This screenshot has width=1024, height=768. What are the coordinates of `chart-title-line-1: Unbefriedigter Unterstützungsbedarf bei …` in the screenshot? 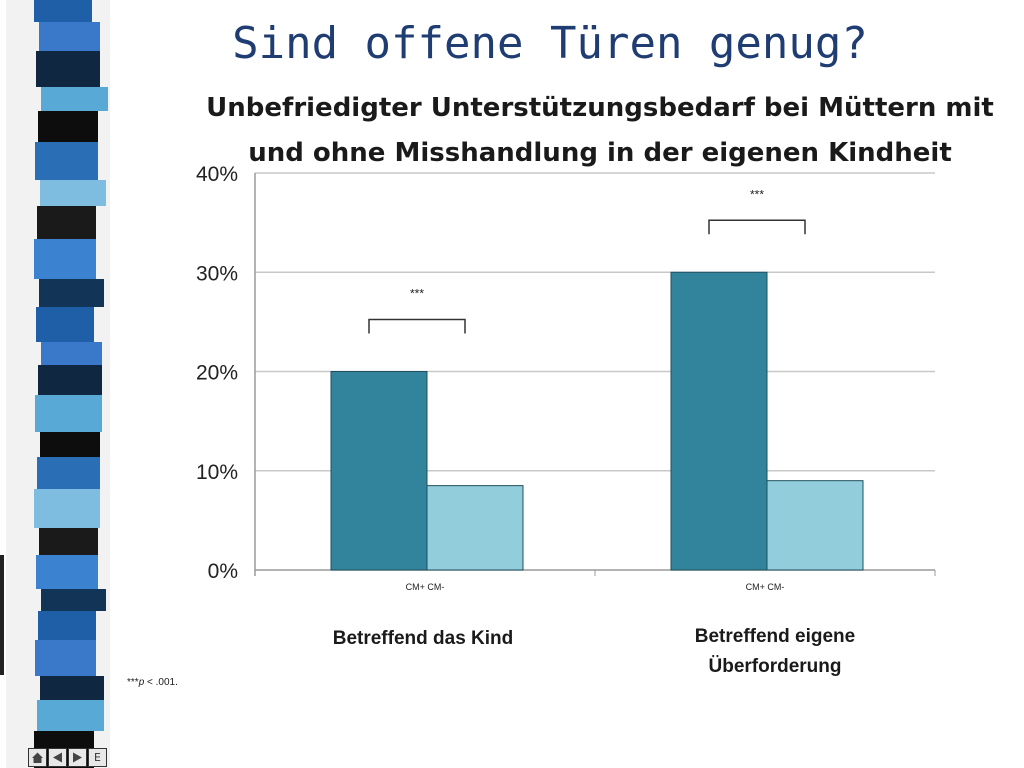 It's located at (600, 108).